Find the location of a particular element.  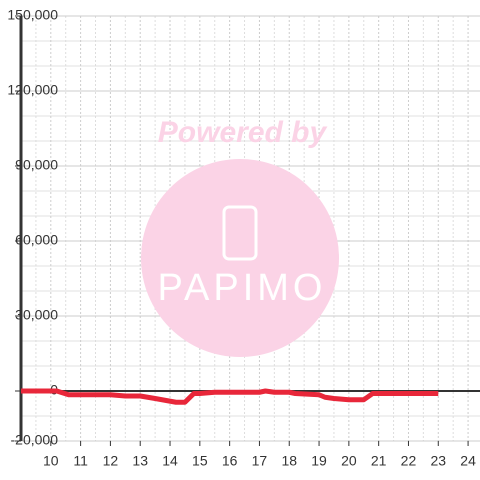

x-tick-label: 11 is located at coordinates (80, 461).